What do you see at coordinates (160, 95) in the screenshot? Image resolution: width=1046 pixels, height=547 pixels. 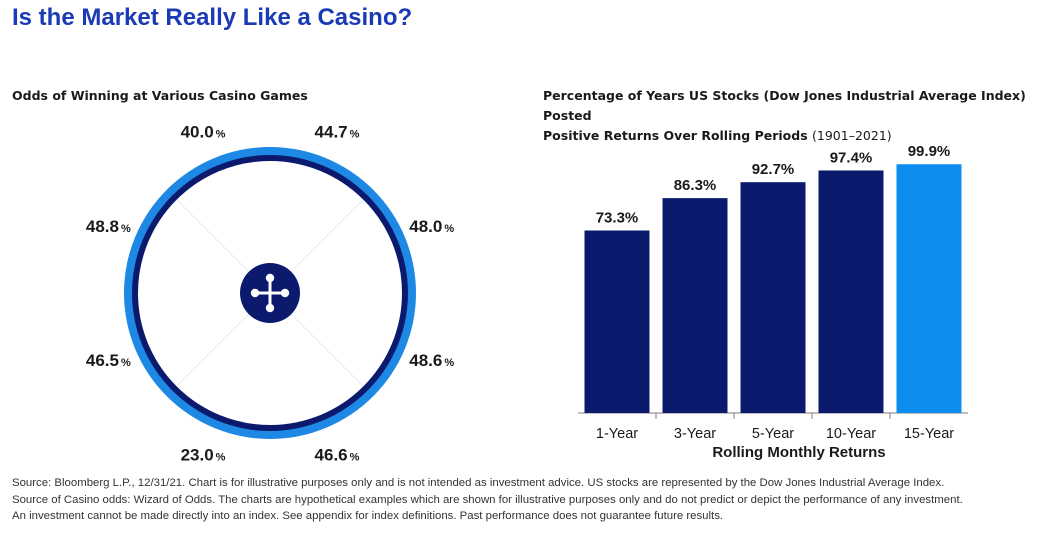 I see `left-panel-title: Odds of Winning at Various Casino Games` at bounding box center [160, 95].